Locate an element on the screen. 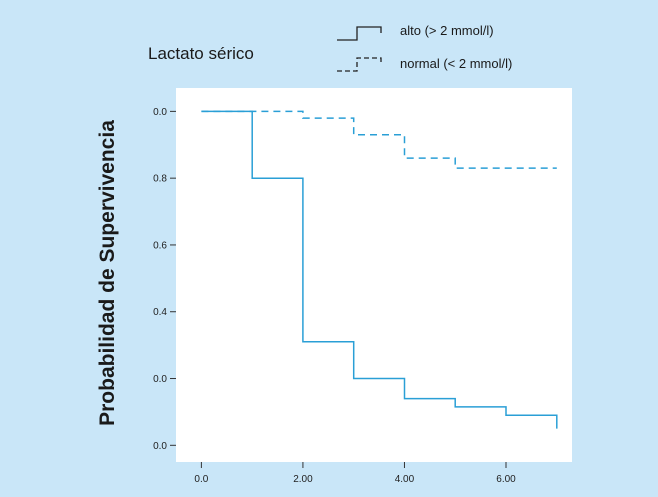  legend-title: Lactato sérico is located at coordinates (201, 53).